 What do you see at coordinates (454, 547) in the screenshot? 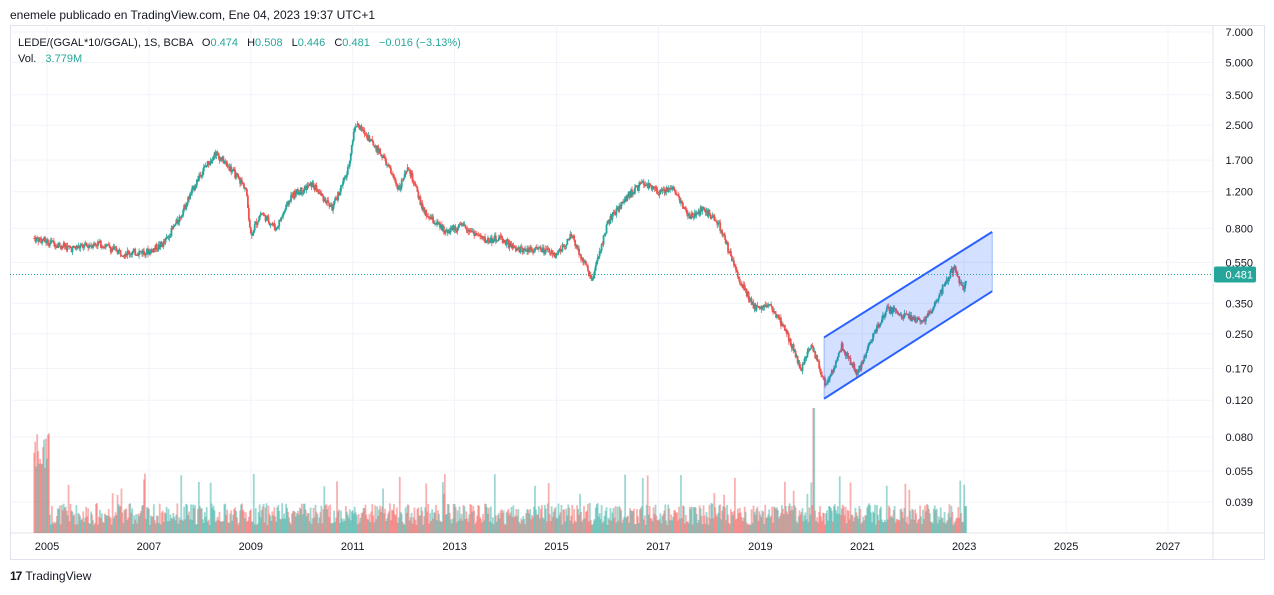
I see `x-tick-label: 2013` at bounding box center [454, 547].